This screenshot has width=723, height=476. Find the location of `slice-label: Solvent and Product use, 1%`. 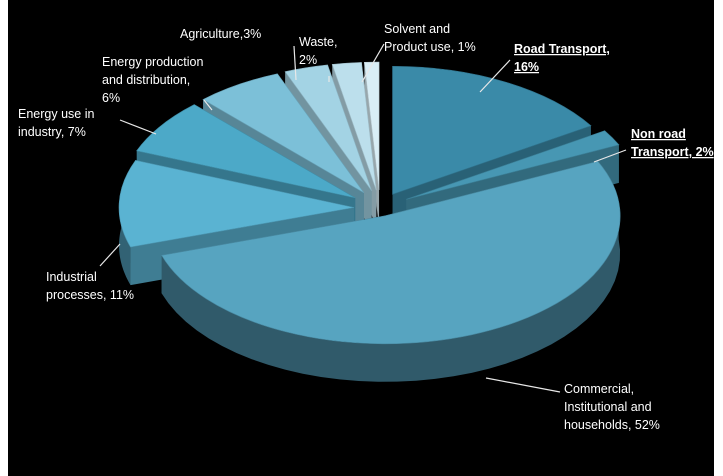

slice-label: Solvent and Product use, 1% is located at coordinates (430, 38).